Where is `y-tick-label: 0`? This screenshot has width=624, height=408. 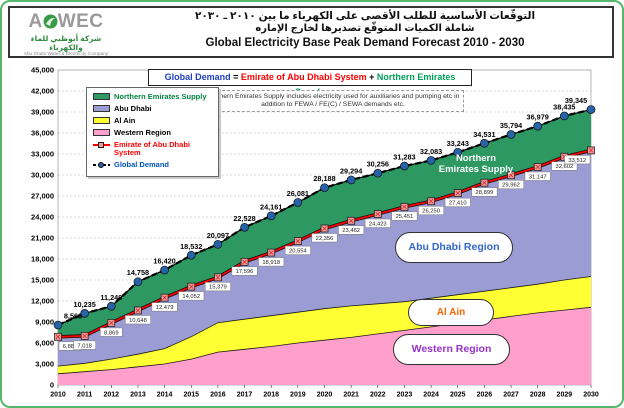 y-tick-label: 0 is located at coordinates (52, 385).